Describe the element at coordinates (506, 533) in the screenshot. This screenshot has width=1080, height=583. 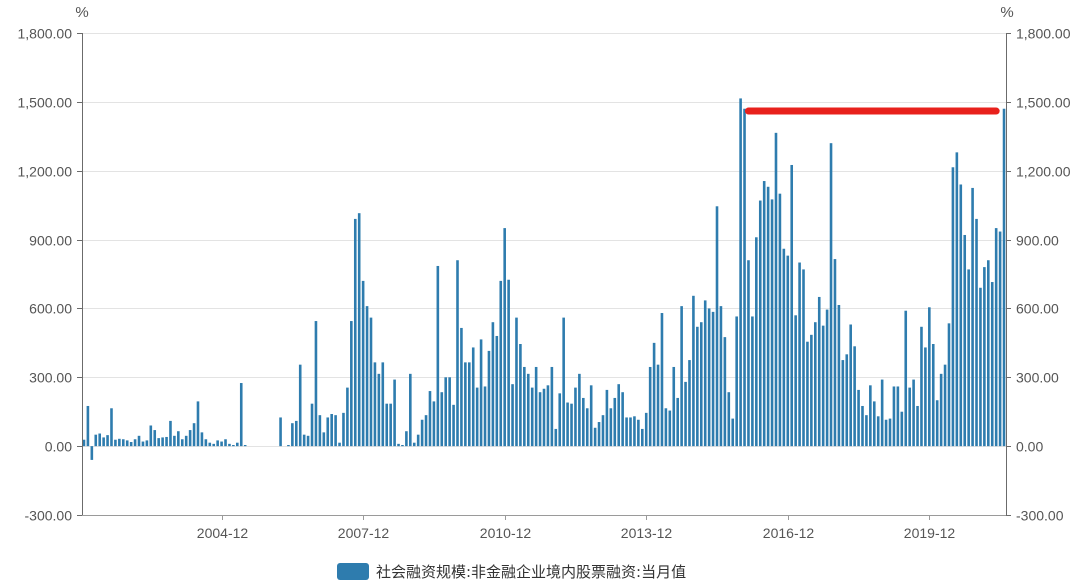
I see `x-tick-label: 2010-12` at that location.